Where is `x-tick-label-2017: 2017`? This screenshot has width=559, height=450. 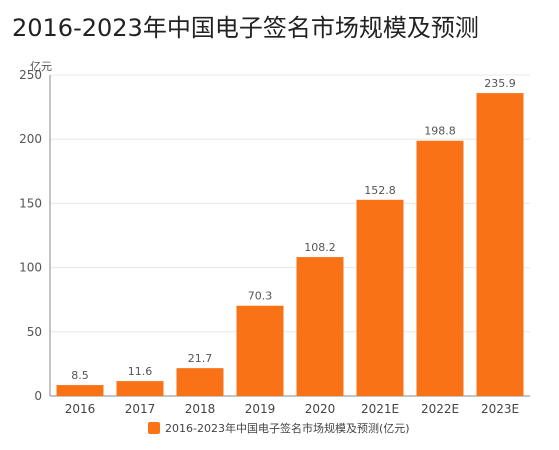
x-tick-label-2017: 2017 is located at coordinates (140, 409).